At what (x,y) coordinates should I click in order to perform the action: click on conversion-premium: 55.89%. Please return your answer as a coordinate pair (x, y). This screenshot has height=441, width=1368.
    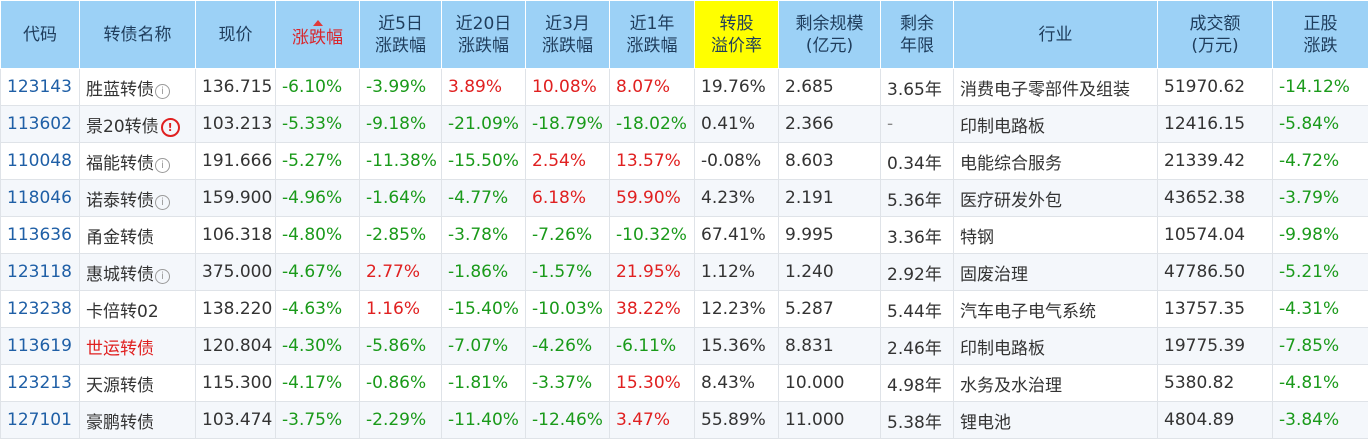
    Looking at the image, I should click on (736, 420).